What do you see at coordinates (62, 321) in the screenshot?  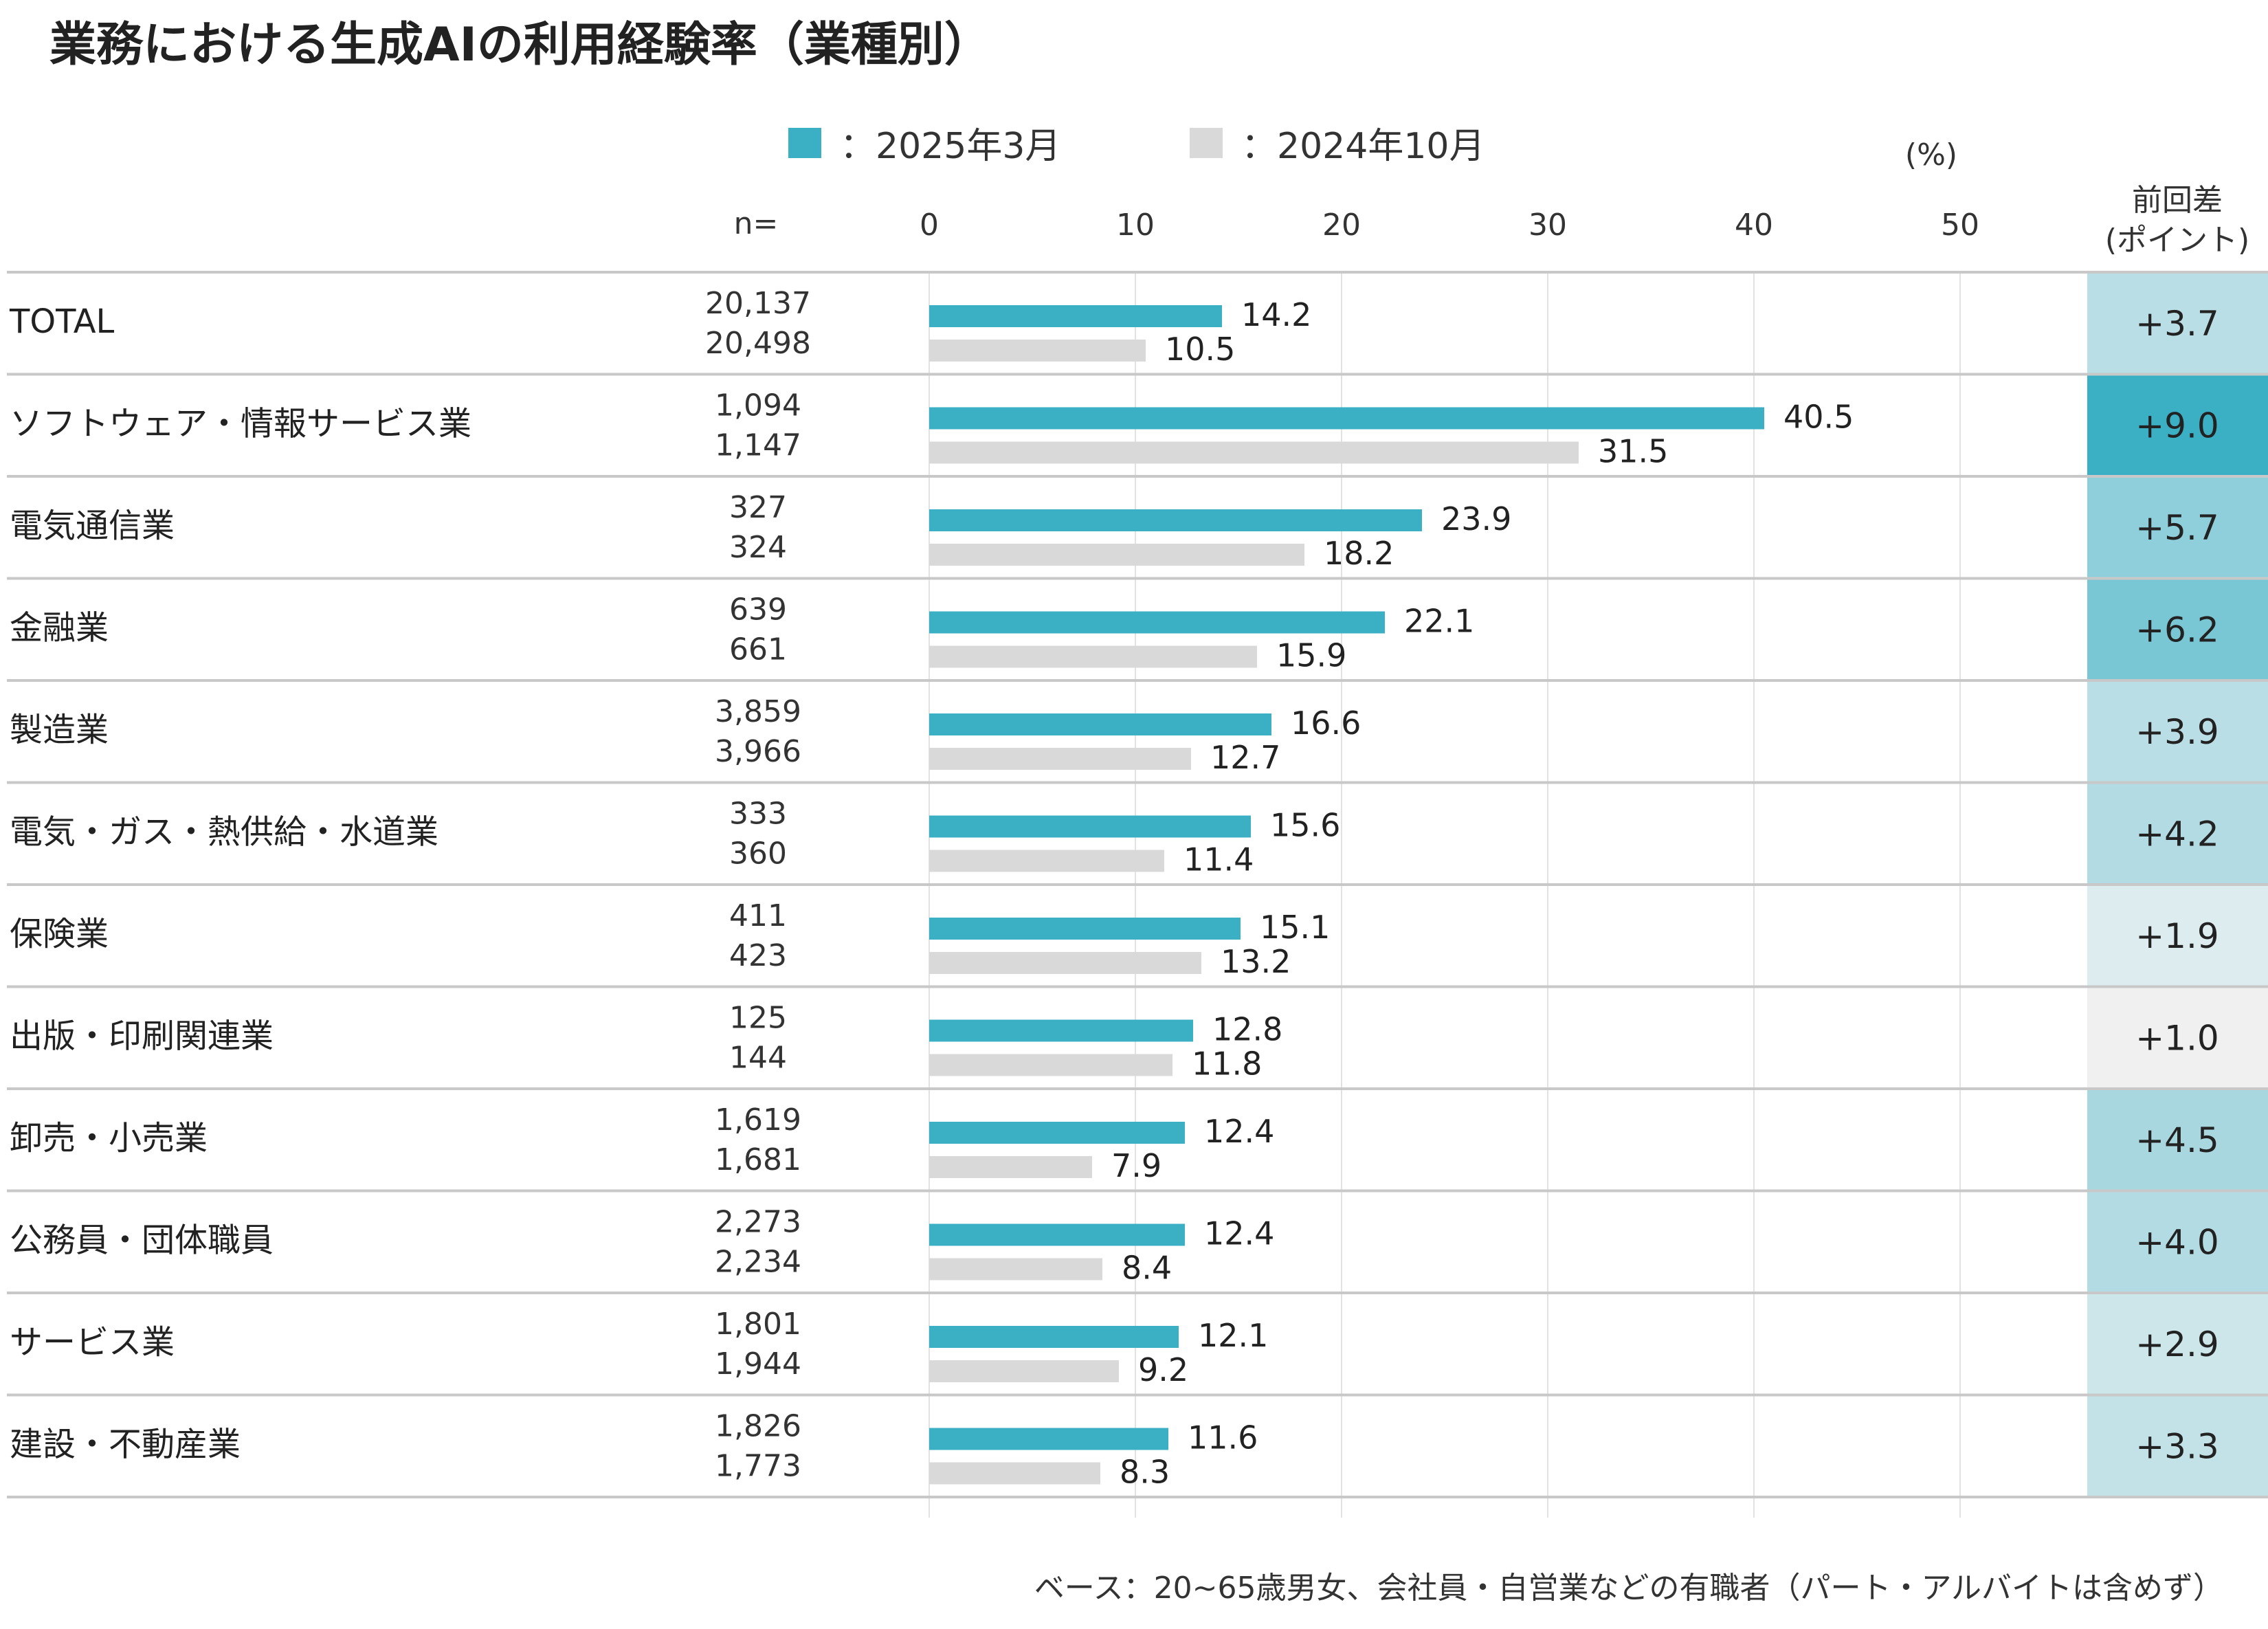 I see `category-label: TOTAL` at bounding box center [62, 321].